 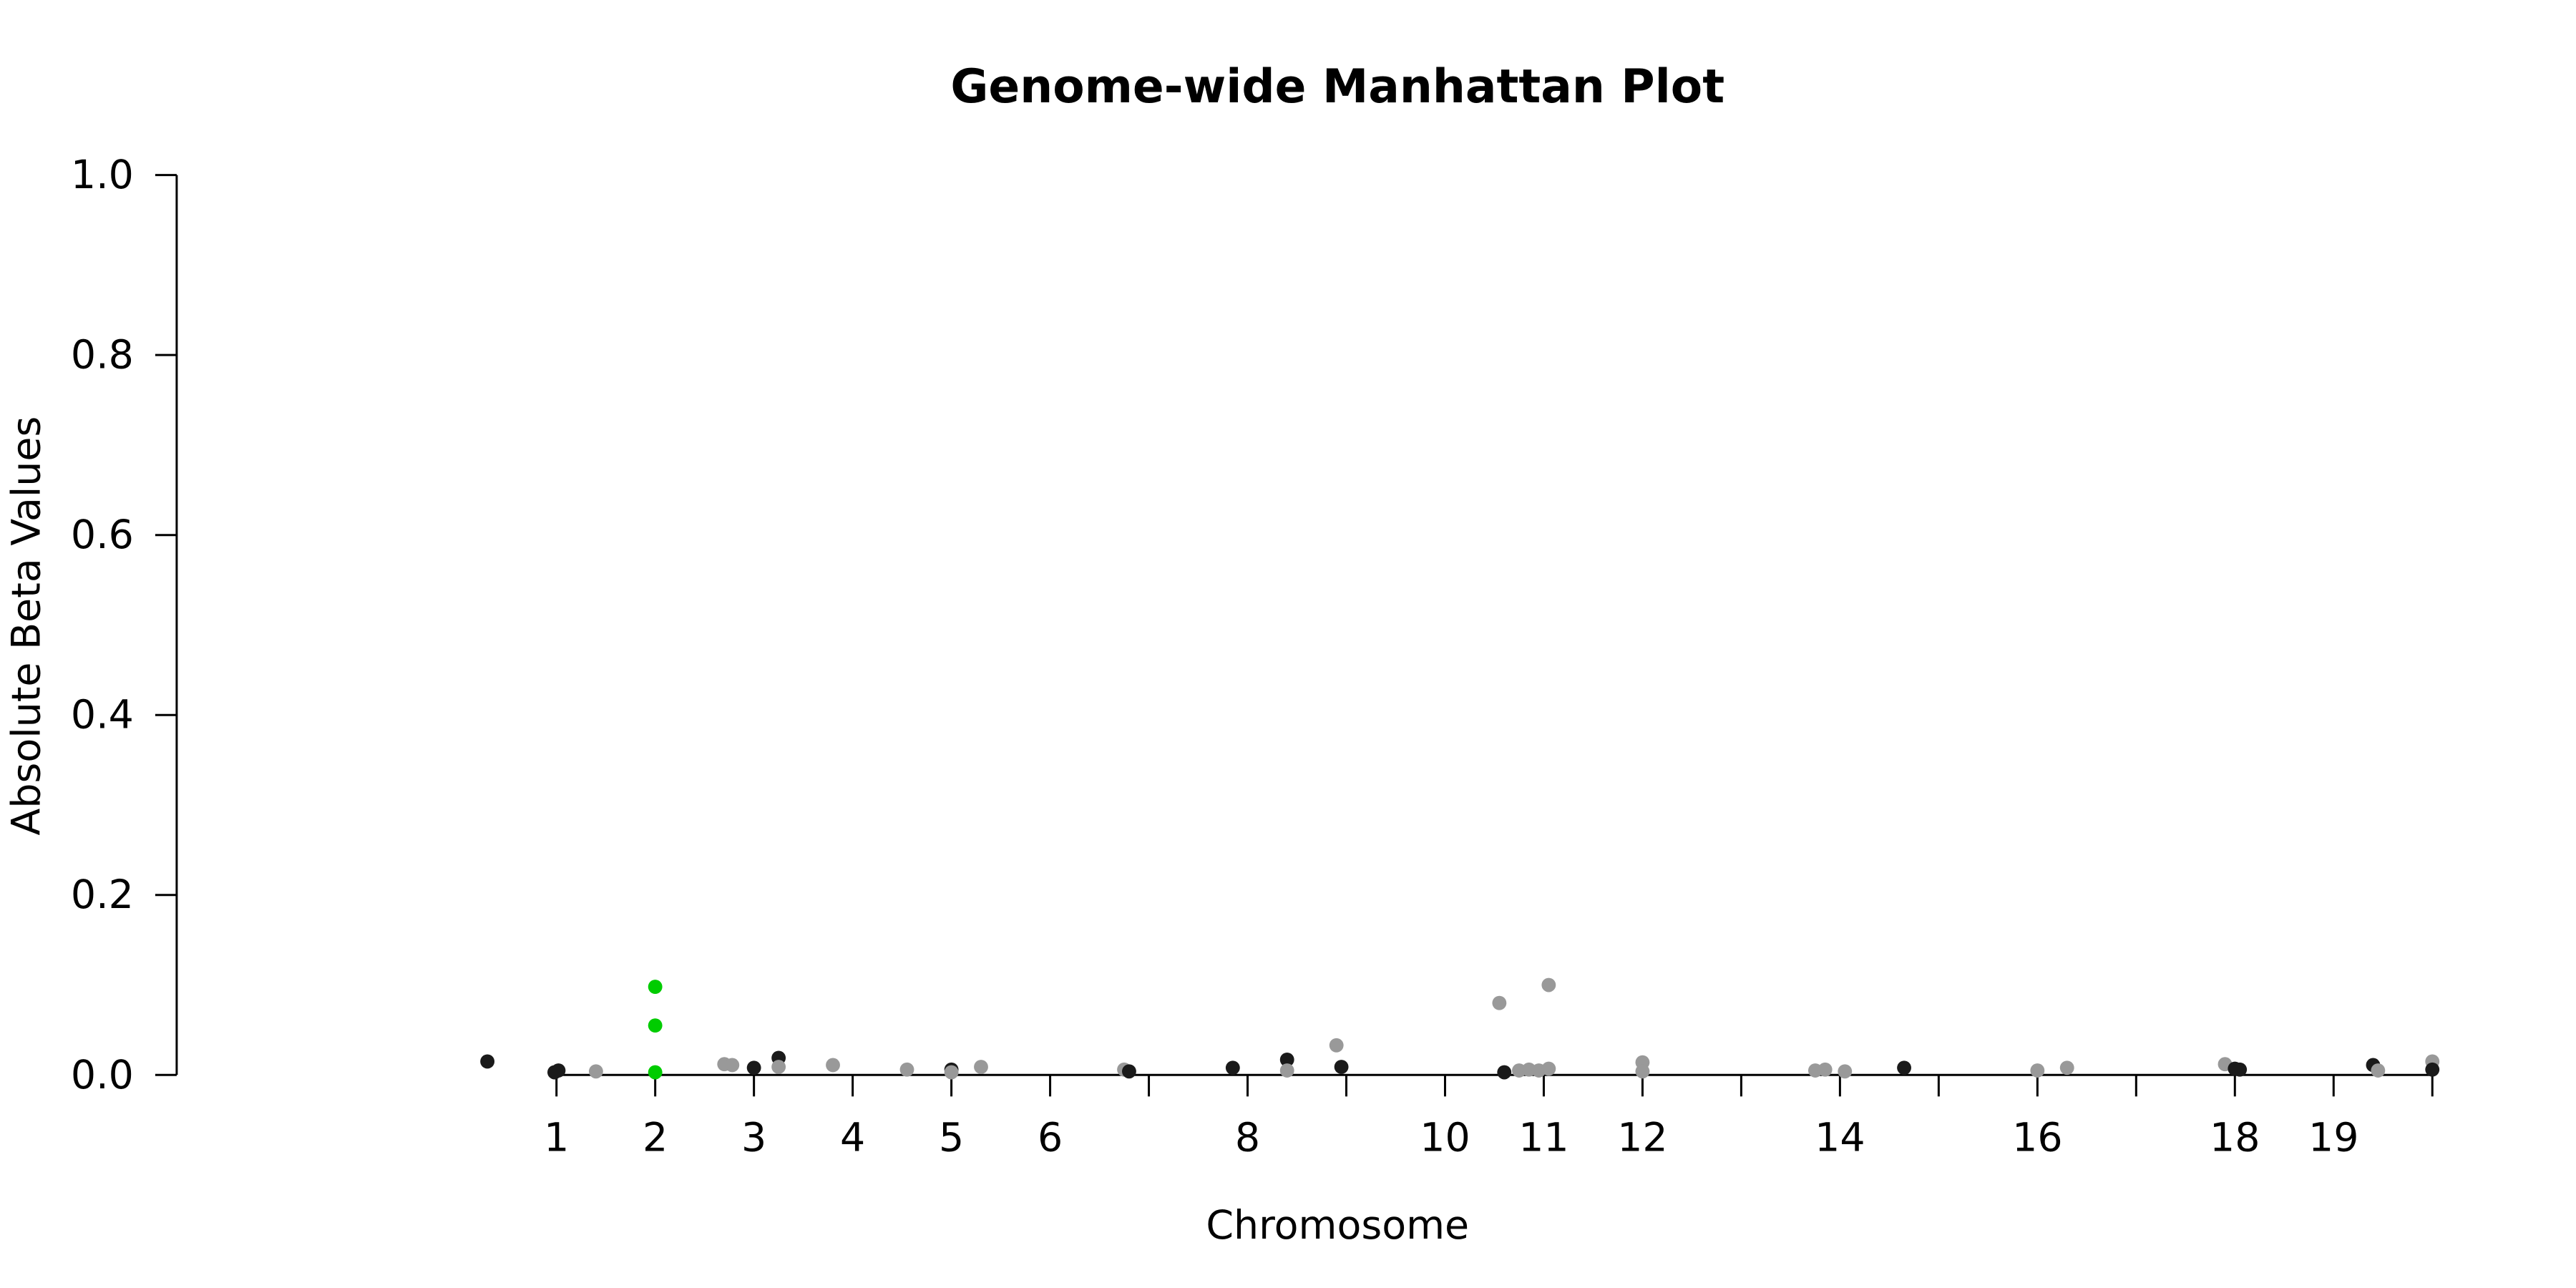 What do you see at coordinates (2333, 1138) in the screenshot?
I see `x-tick-label: 19` at bounding box center [2333, 1138].